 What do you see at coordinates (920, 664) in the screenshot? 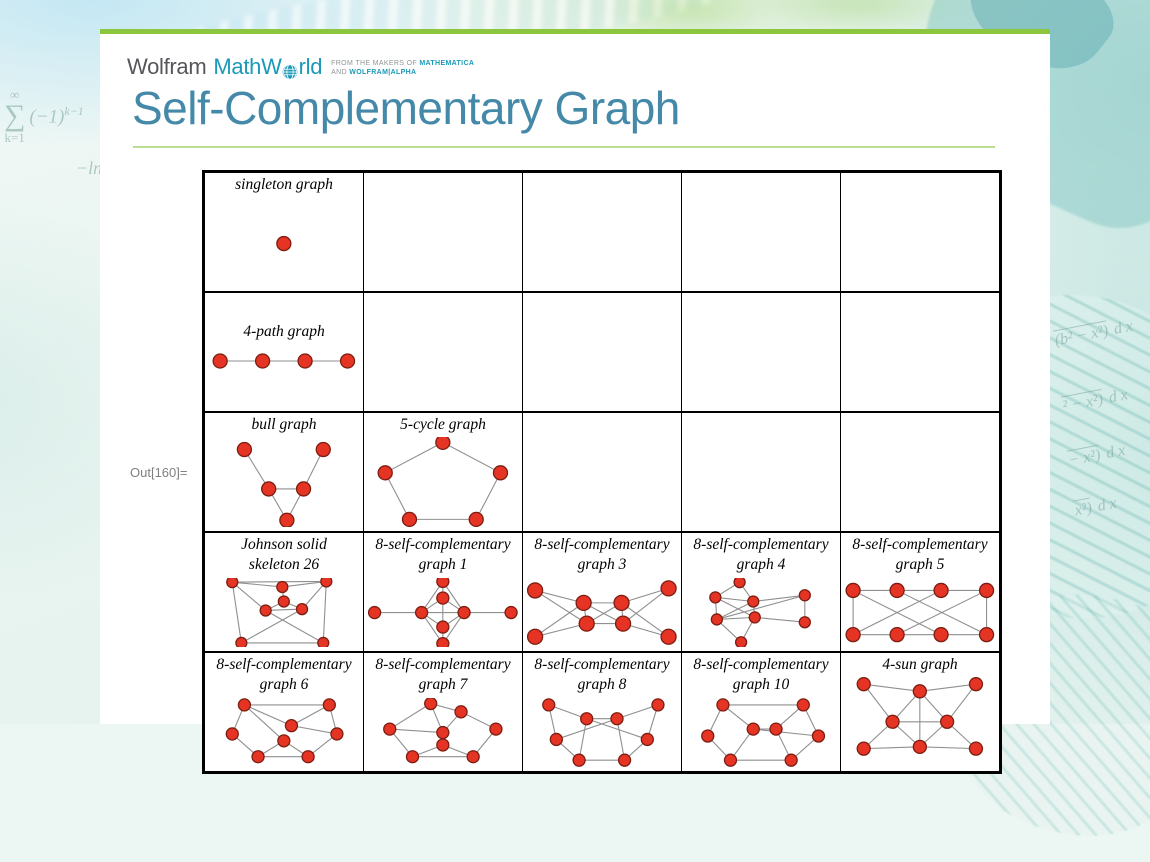
I see `graph-caption: 4-sun graph` at bounding box center [920, 664].